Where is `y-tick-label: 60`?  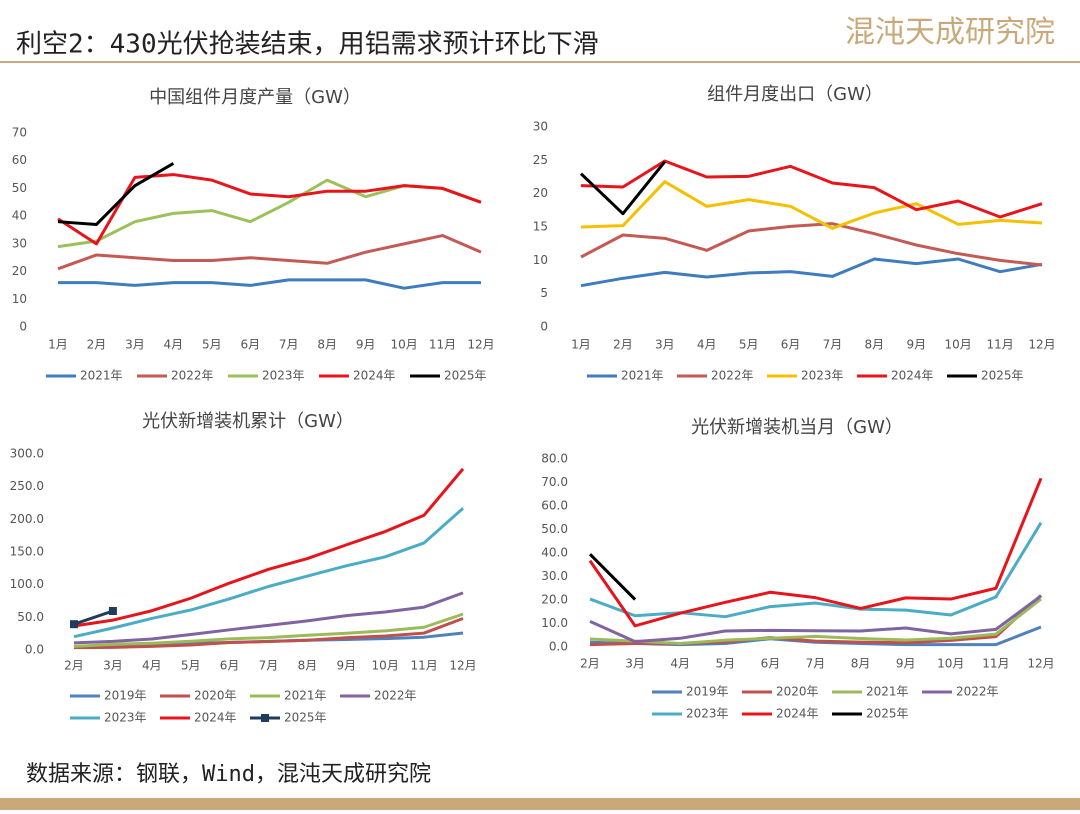 y-tick-label: 60 is located at coordinates (19, 160).